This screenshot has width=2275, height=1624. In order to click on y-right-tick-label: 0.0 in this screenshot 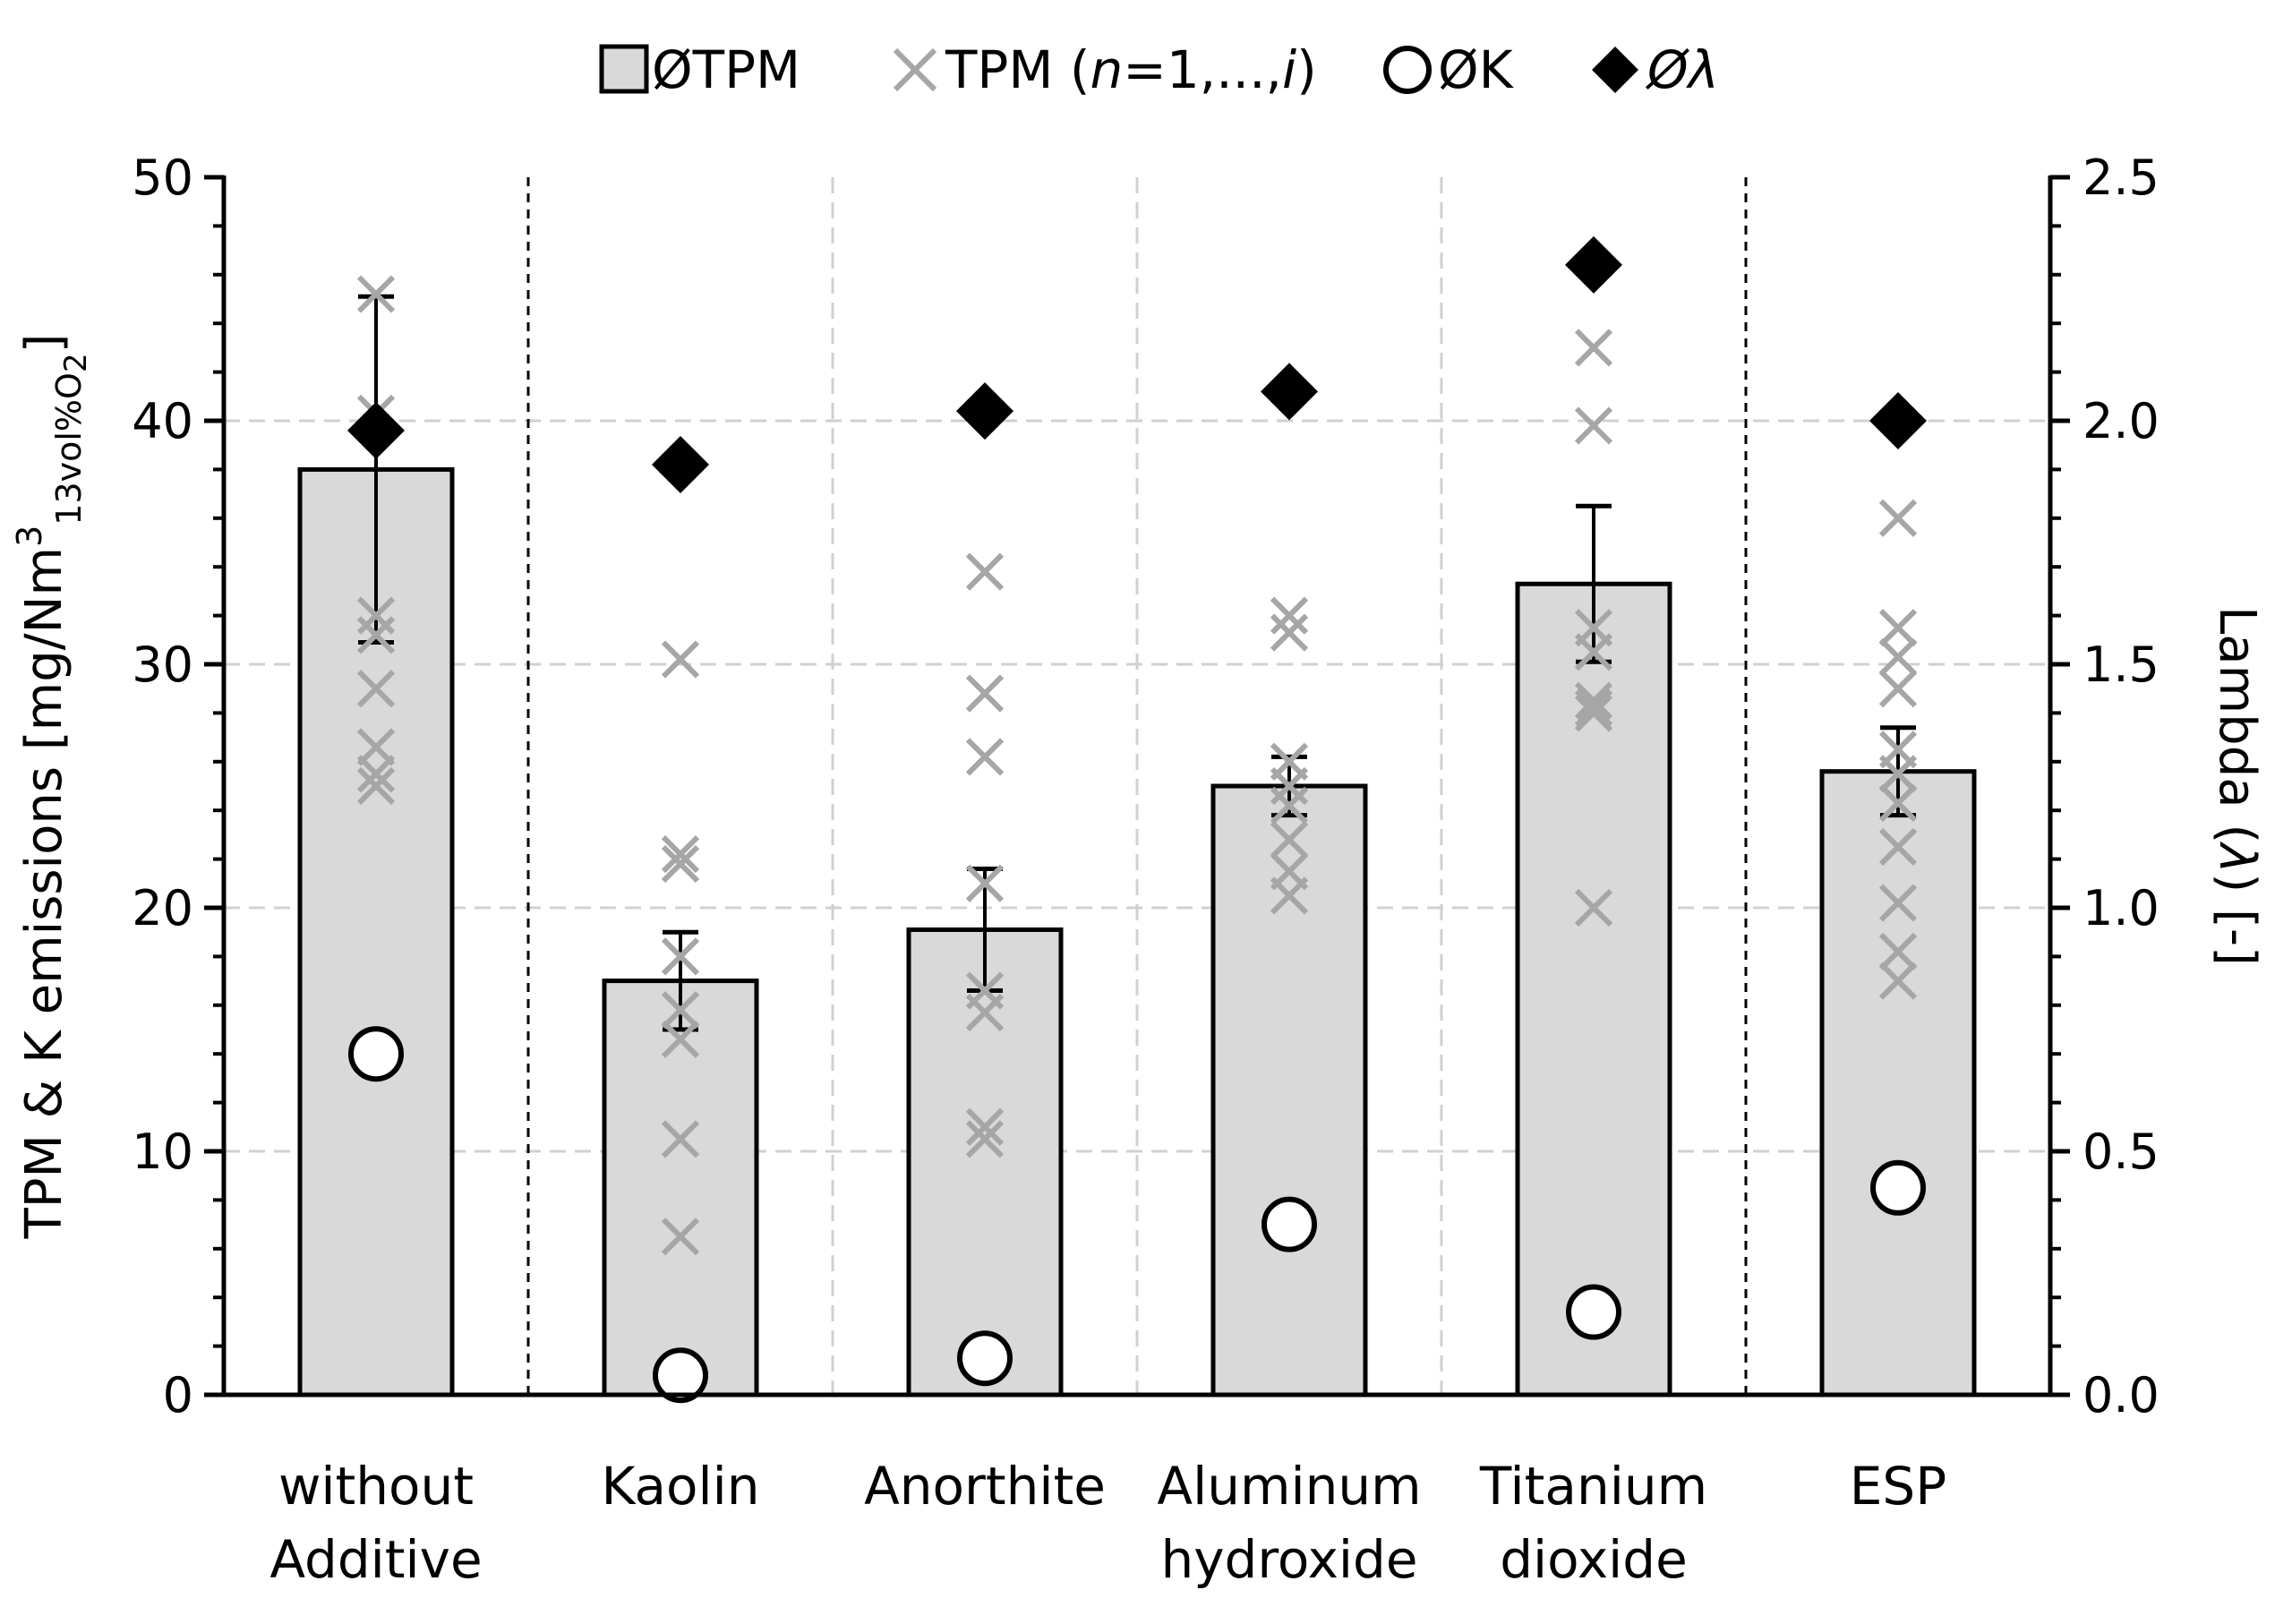, I will do `click(2121, 1395)`.